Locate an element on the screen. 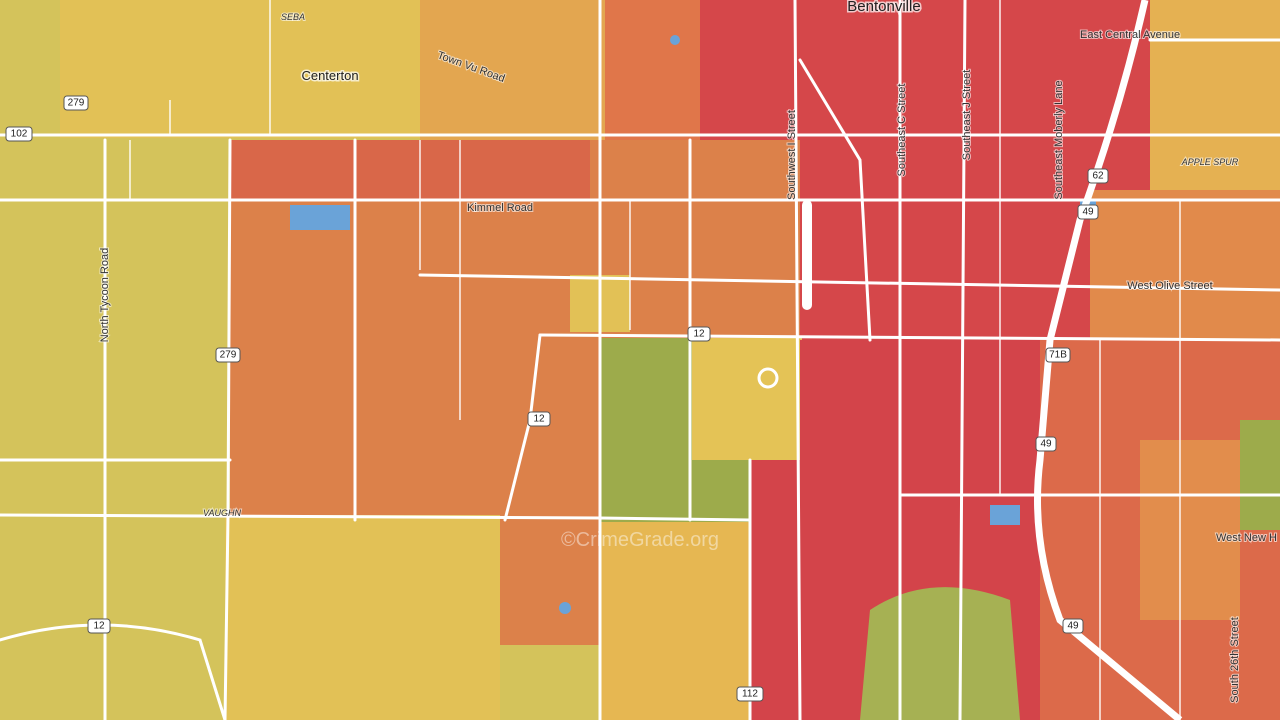 The image size is (1280, 720). road-label: North Tycoon Road is located at coordinates (105, 295).